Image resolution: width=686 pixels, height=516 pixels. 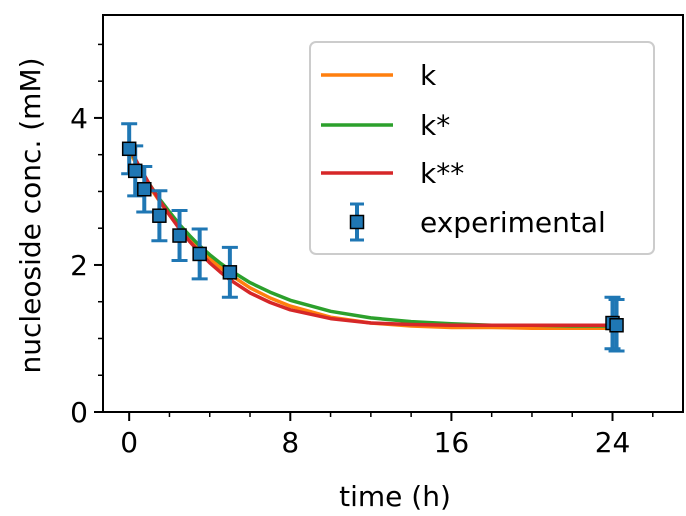 I want to click on legend-marker, so click(x=357, y=222).